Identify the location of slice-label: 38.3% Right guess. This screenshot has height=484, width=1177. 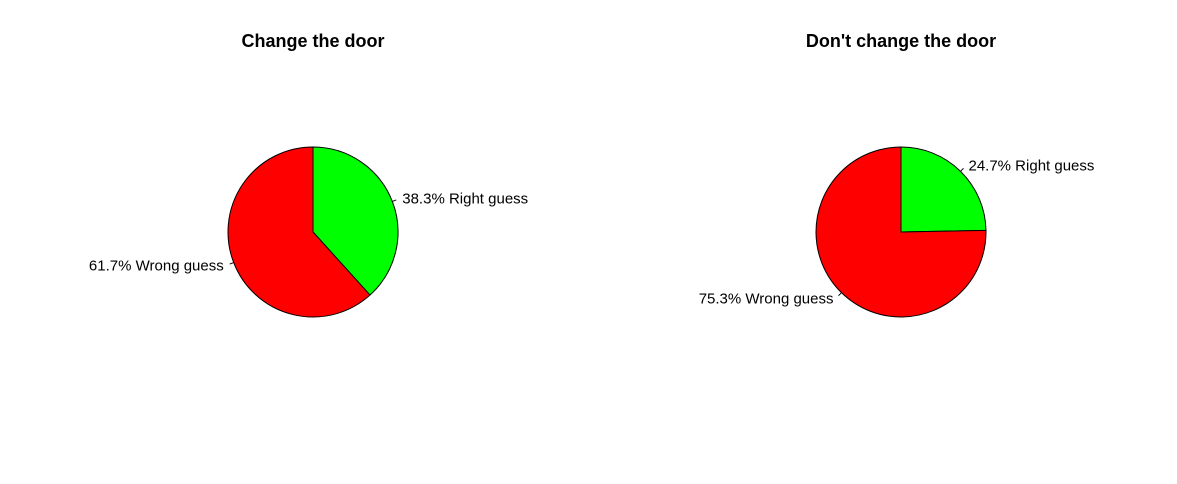
(465, 198).